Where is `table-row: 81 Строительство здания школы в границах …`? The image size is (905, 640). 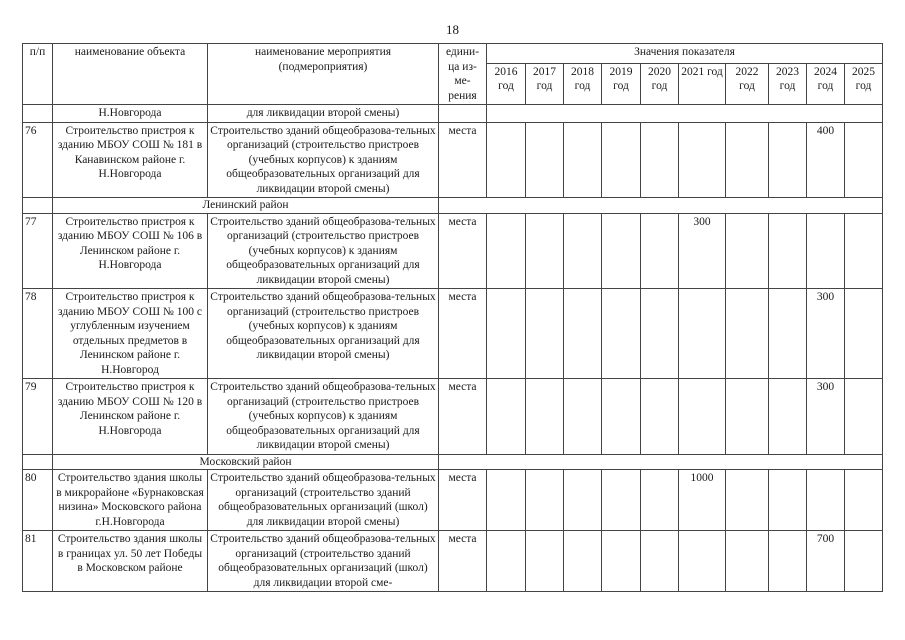 table-row: 81 Строительство здания школы в границах … is located at coordinates (452, 561).